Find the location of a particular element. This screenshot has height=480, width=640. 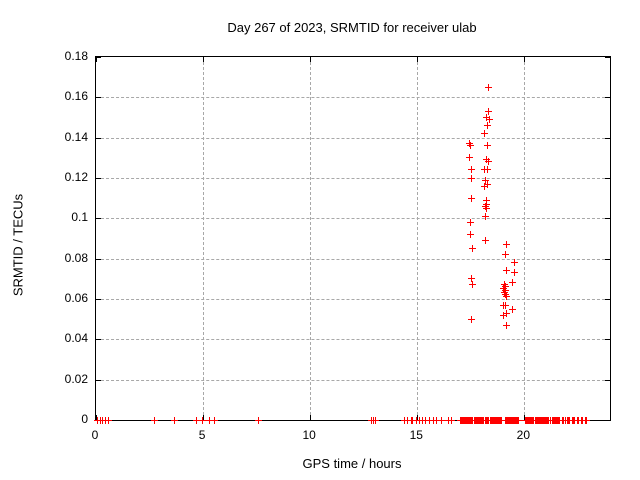

x-tick-label: 10 is located at coordinates (309, 435).